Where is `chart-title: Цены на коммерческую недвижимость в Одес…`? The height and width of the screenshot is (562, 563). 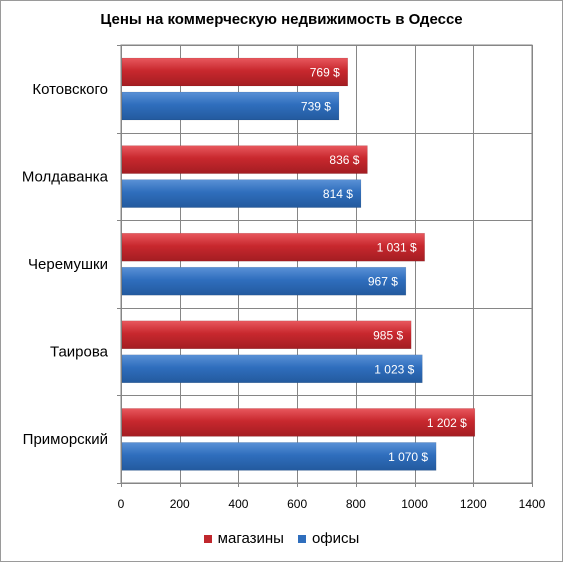
chart-title: Цены на коммерческую недвижимость в Одес… is located at coordinates (281, 19).